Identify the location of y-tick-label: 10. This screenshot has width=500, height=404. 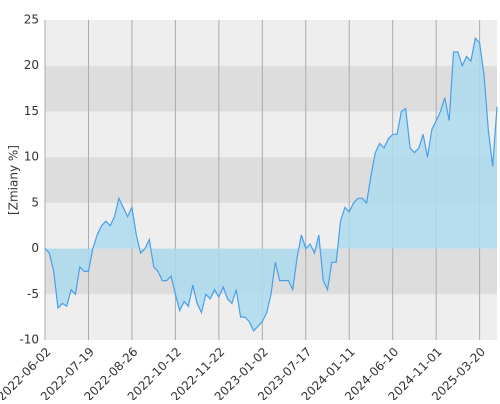
(31, 157).